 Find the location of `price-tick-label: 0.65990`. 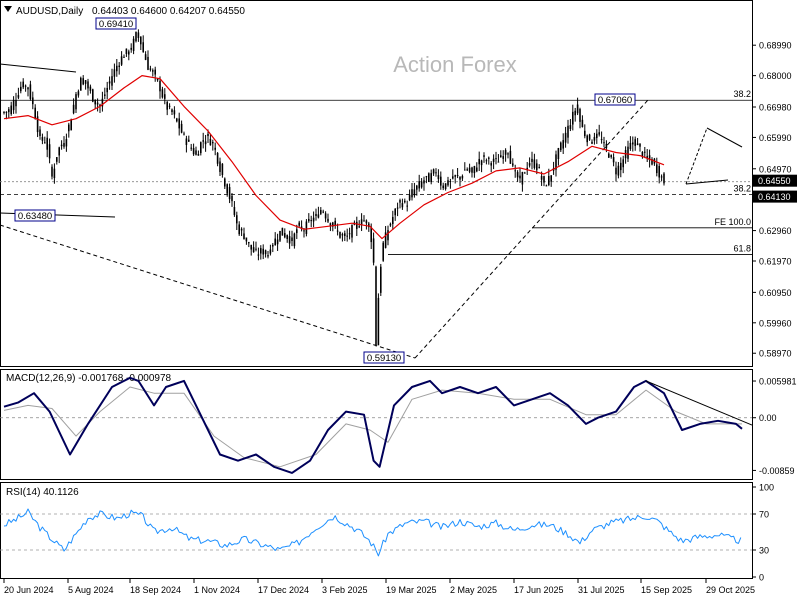

price-tick-label: 0.65990 is located at coordinates (775, 138).